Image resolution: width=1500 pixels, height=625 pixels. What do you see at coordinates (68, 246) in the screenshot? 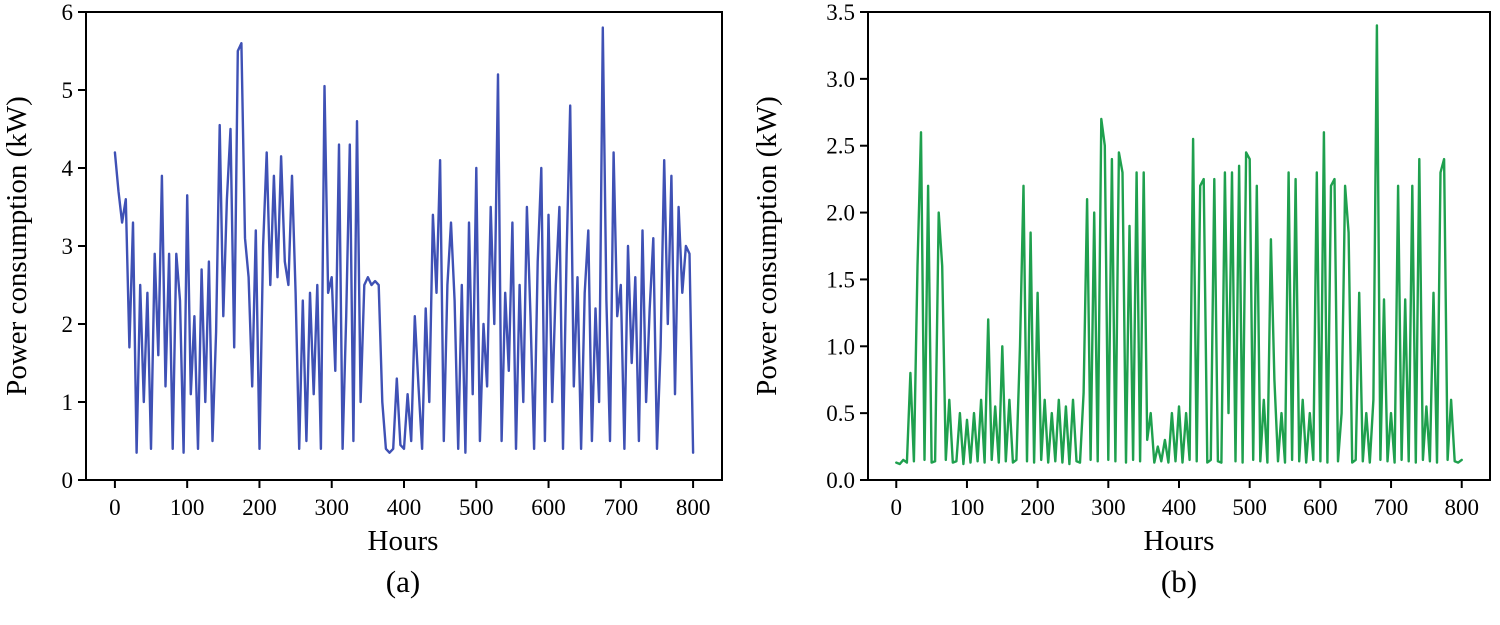
I see `y-tick-label: 3` at bounding box center [68, 246].